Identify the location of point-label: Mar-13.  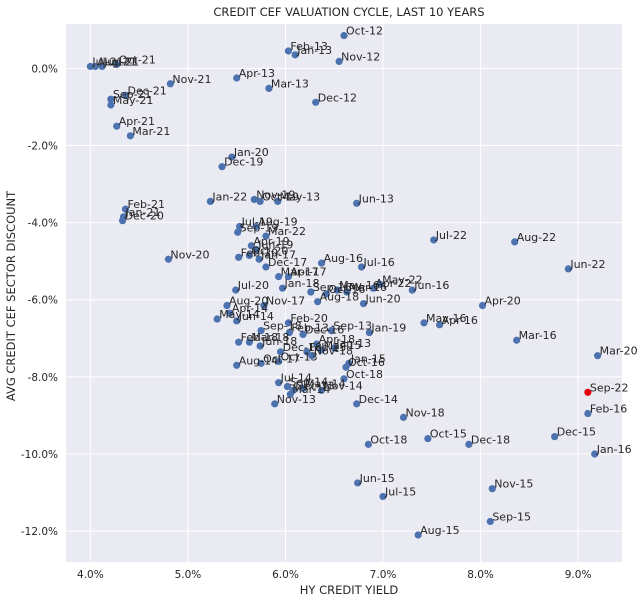
(290, 83).